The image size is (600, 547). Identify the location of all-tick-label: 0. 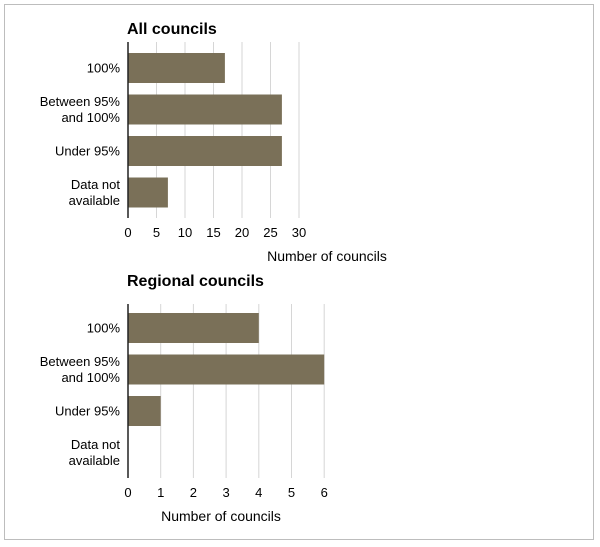
(127, 232).